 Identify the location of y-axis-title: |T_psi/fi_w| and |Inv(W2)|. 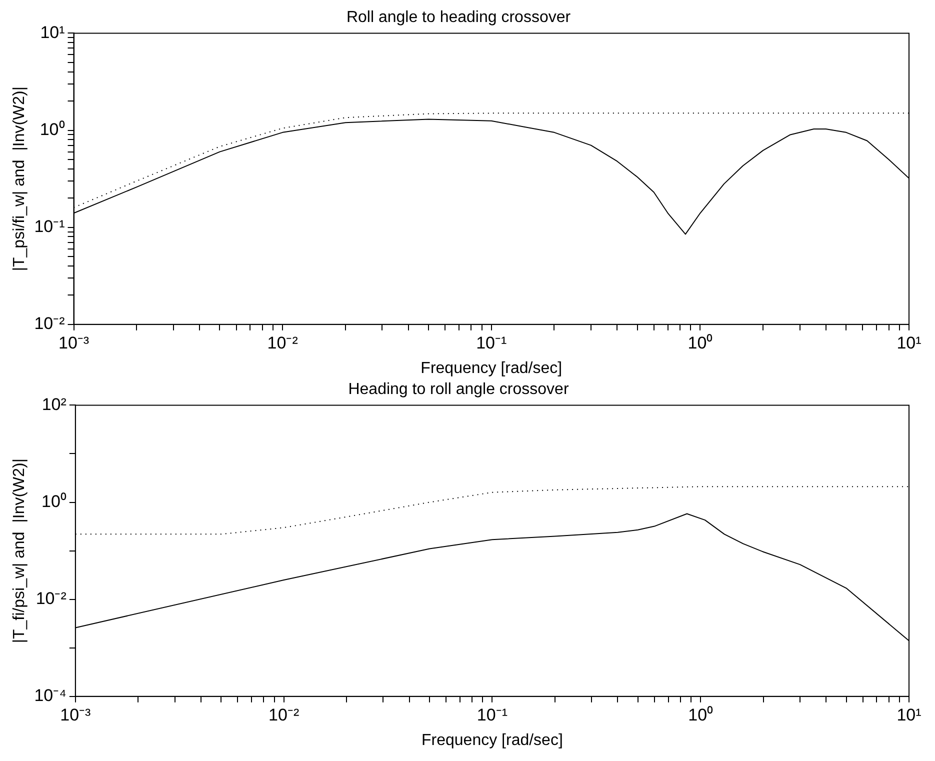
(19, 179).